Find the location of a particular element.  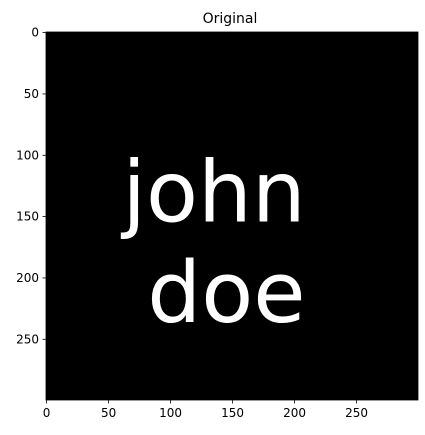

image-text-line: doe is located at coordinates (226, 293).